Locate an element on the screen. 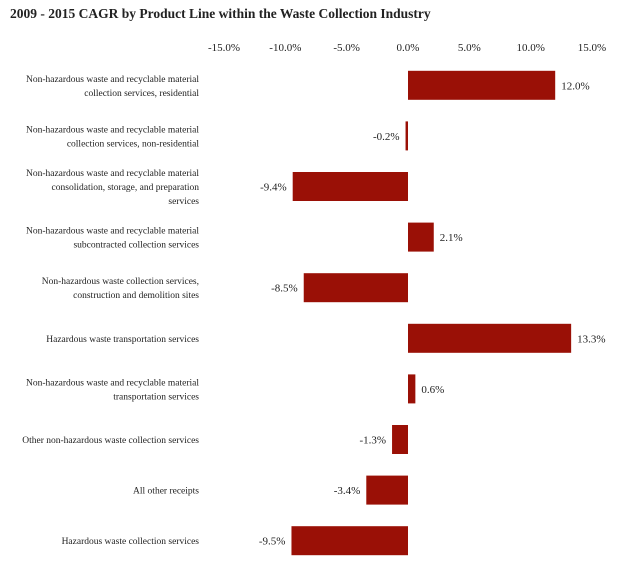 Image resolution: width=628 pixels, height=565 pixels. x-tick-label: -5.0% is located at coordinates (346, 48).